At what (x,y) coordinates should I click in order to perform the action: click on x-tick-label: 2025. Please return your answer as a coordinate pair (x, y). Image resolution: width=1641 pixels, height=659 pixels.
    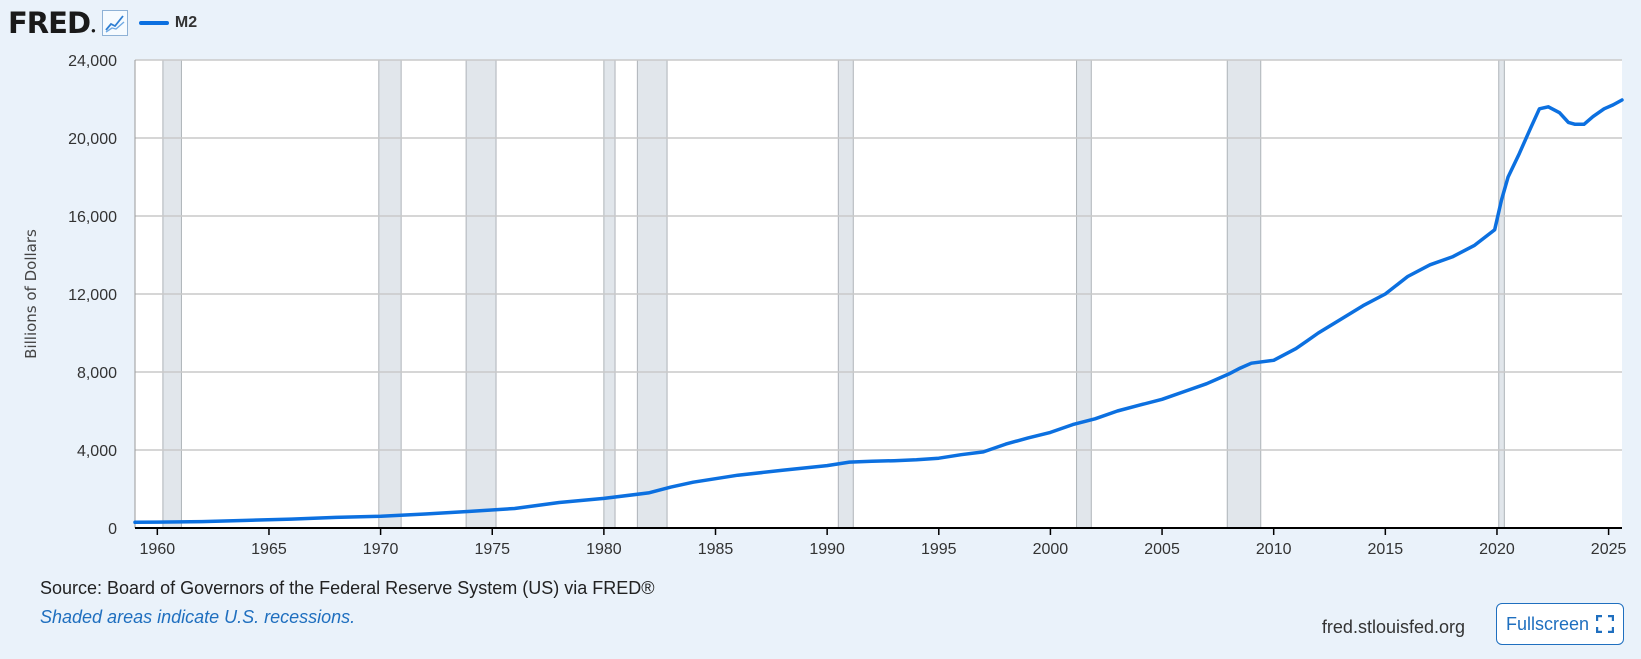
    Looking at the image, I should click on (1609, 549).